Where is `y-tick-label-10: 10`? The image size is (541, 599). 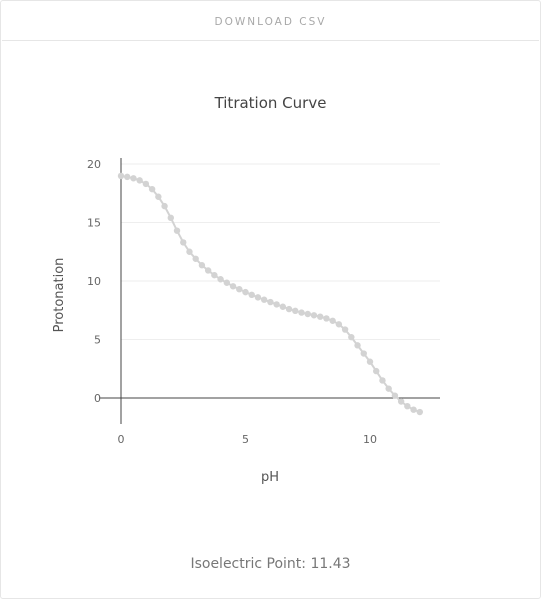
y-tick-label-10: 10 is located at coordinates (94, 281).